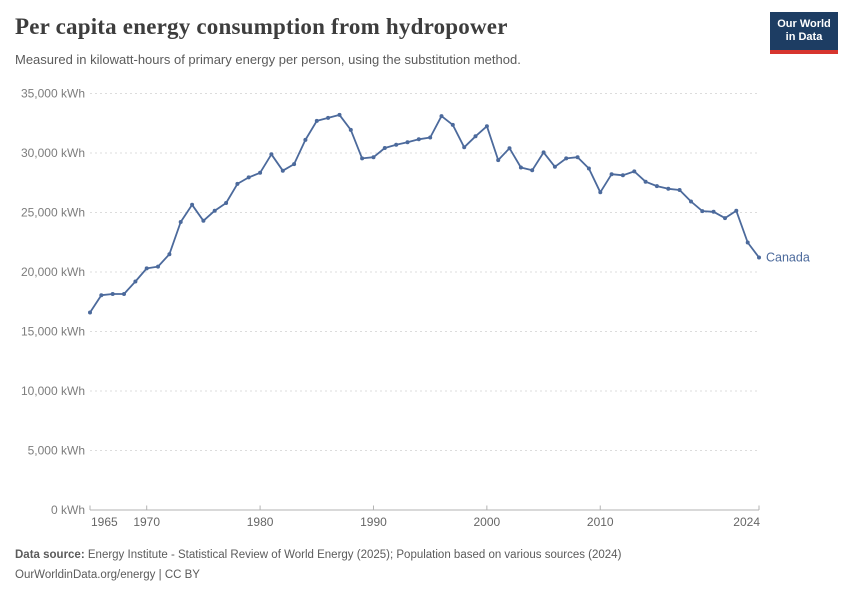  I want to click on owid-logo-line2: in Data, so click(804, 37).